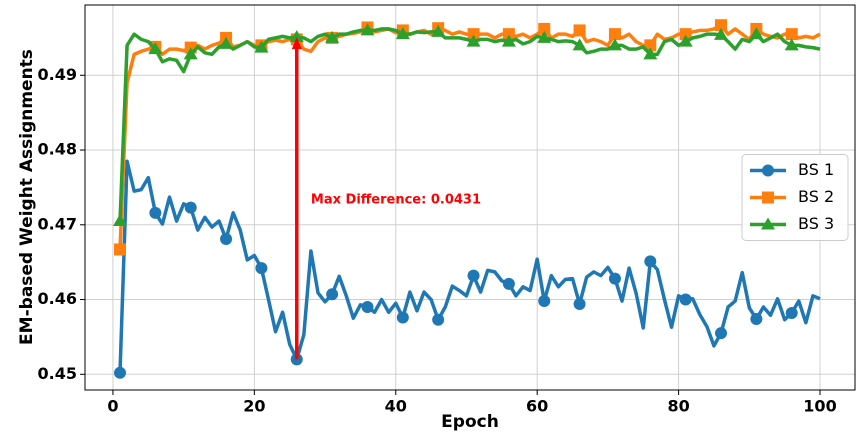 Image resolution: width=864 pixels, height=433 pixels. Describe the element at coordinates (112, 406) in the screenshot. I see `x-tick-label: 0` at that location.